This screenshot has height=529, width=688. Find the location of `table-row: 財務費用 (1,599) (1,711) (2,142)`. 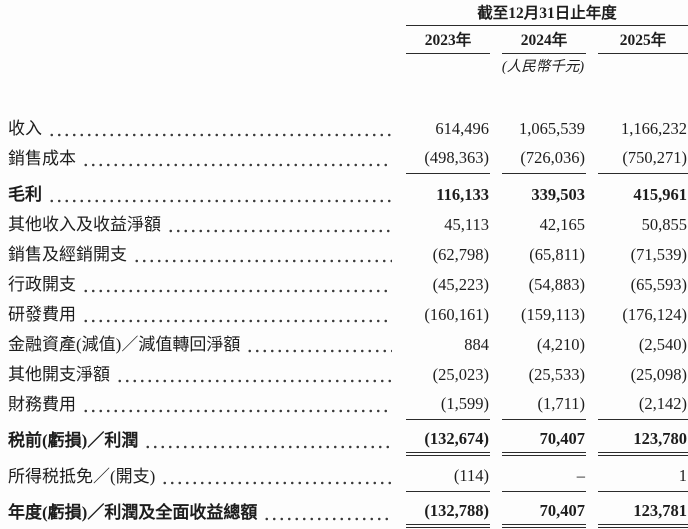

table-row: 財務費用 (1,599) (1,711) (2,142) is located at coordinates (344, 405).